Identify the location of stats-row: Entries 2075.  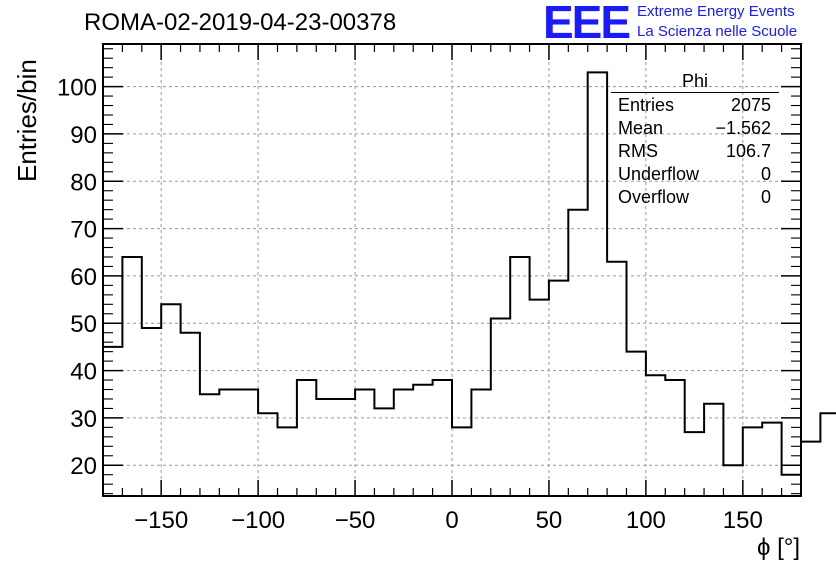
(695, 105).